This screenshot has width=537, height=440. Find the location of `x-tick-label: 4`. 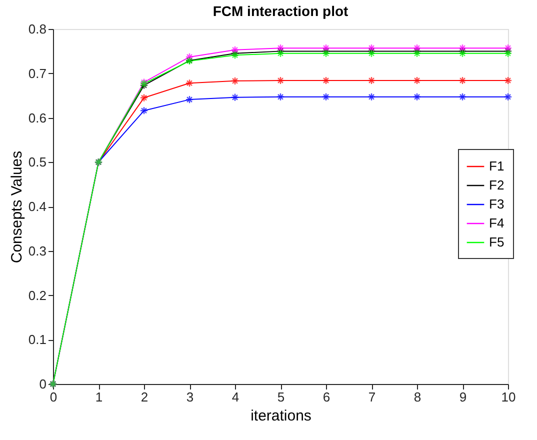

x-tick-label: 4 is located at coordinates (236, 397).